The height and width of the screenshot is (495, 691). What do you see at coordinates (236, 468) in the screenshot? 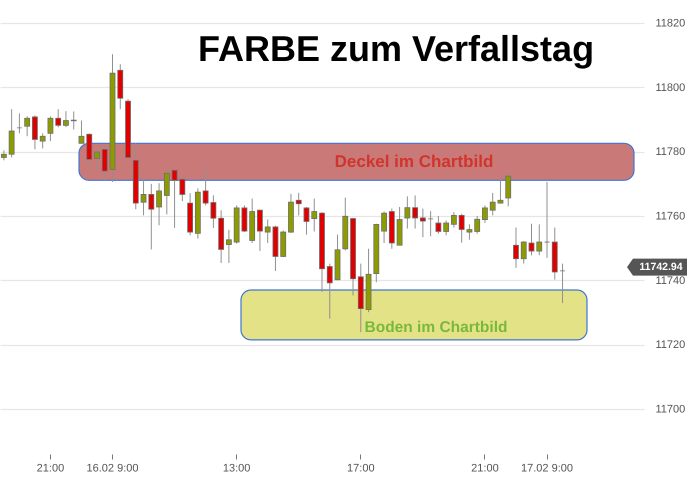
I see `x-tick-label: 13:00` at bounding box center [236, 468].